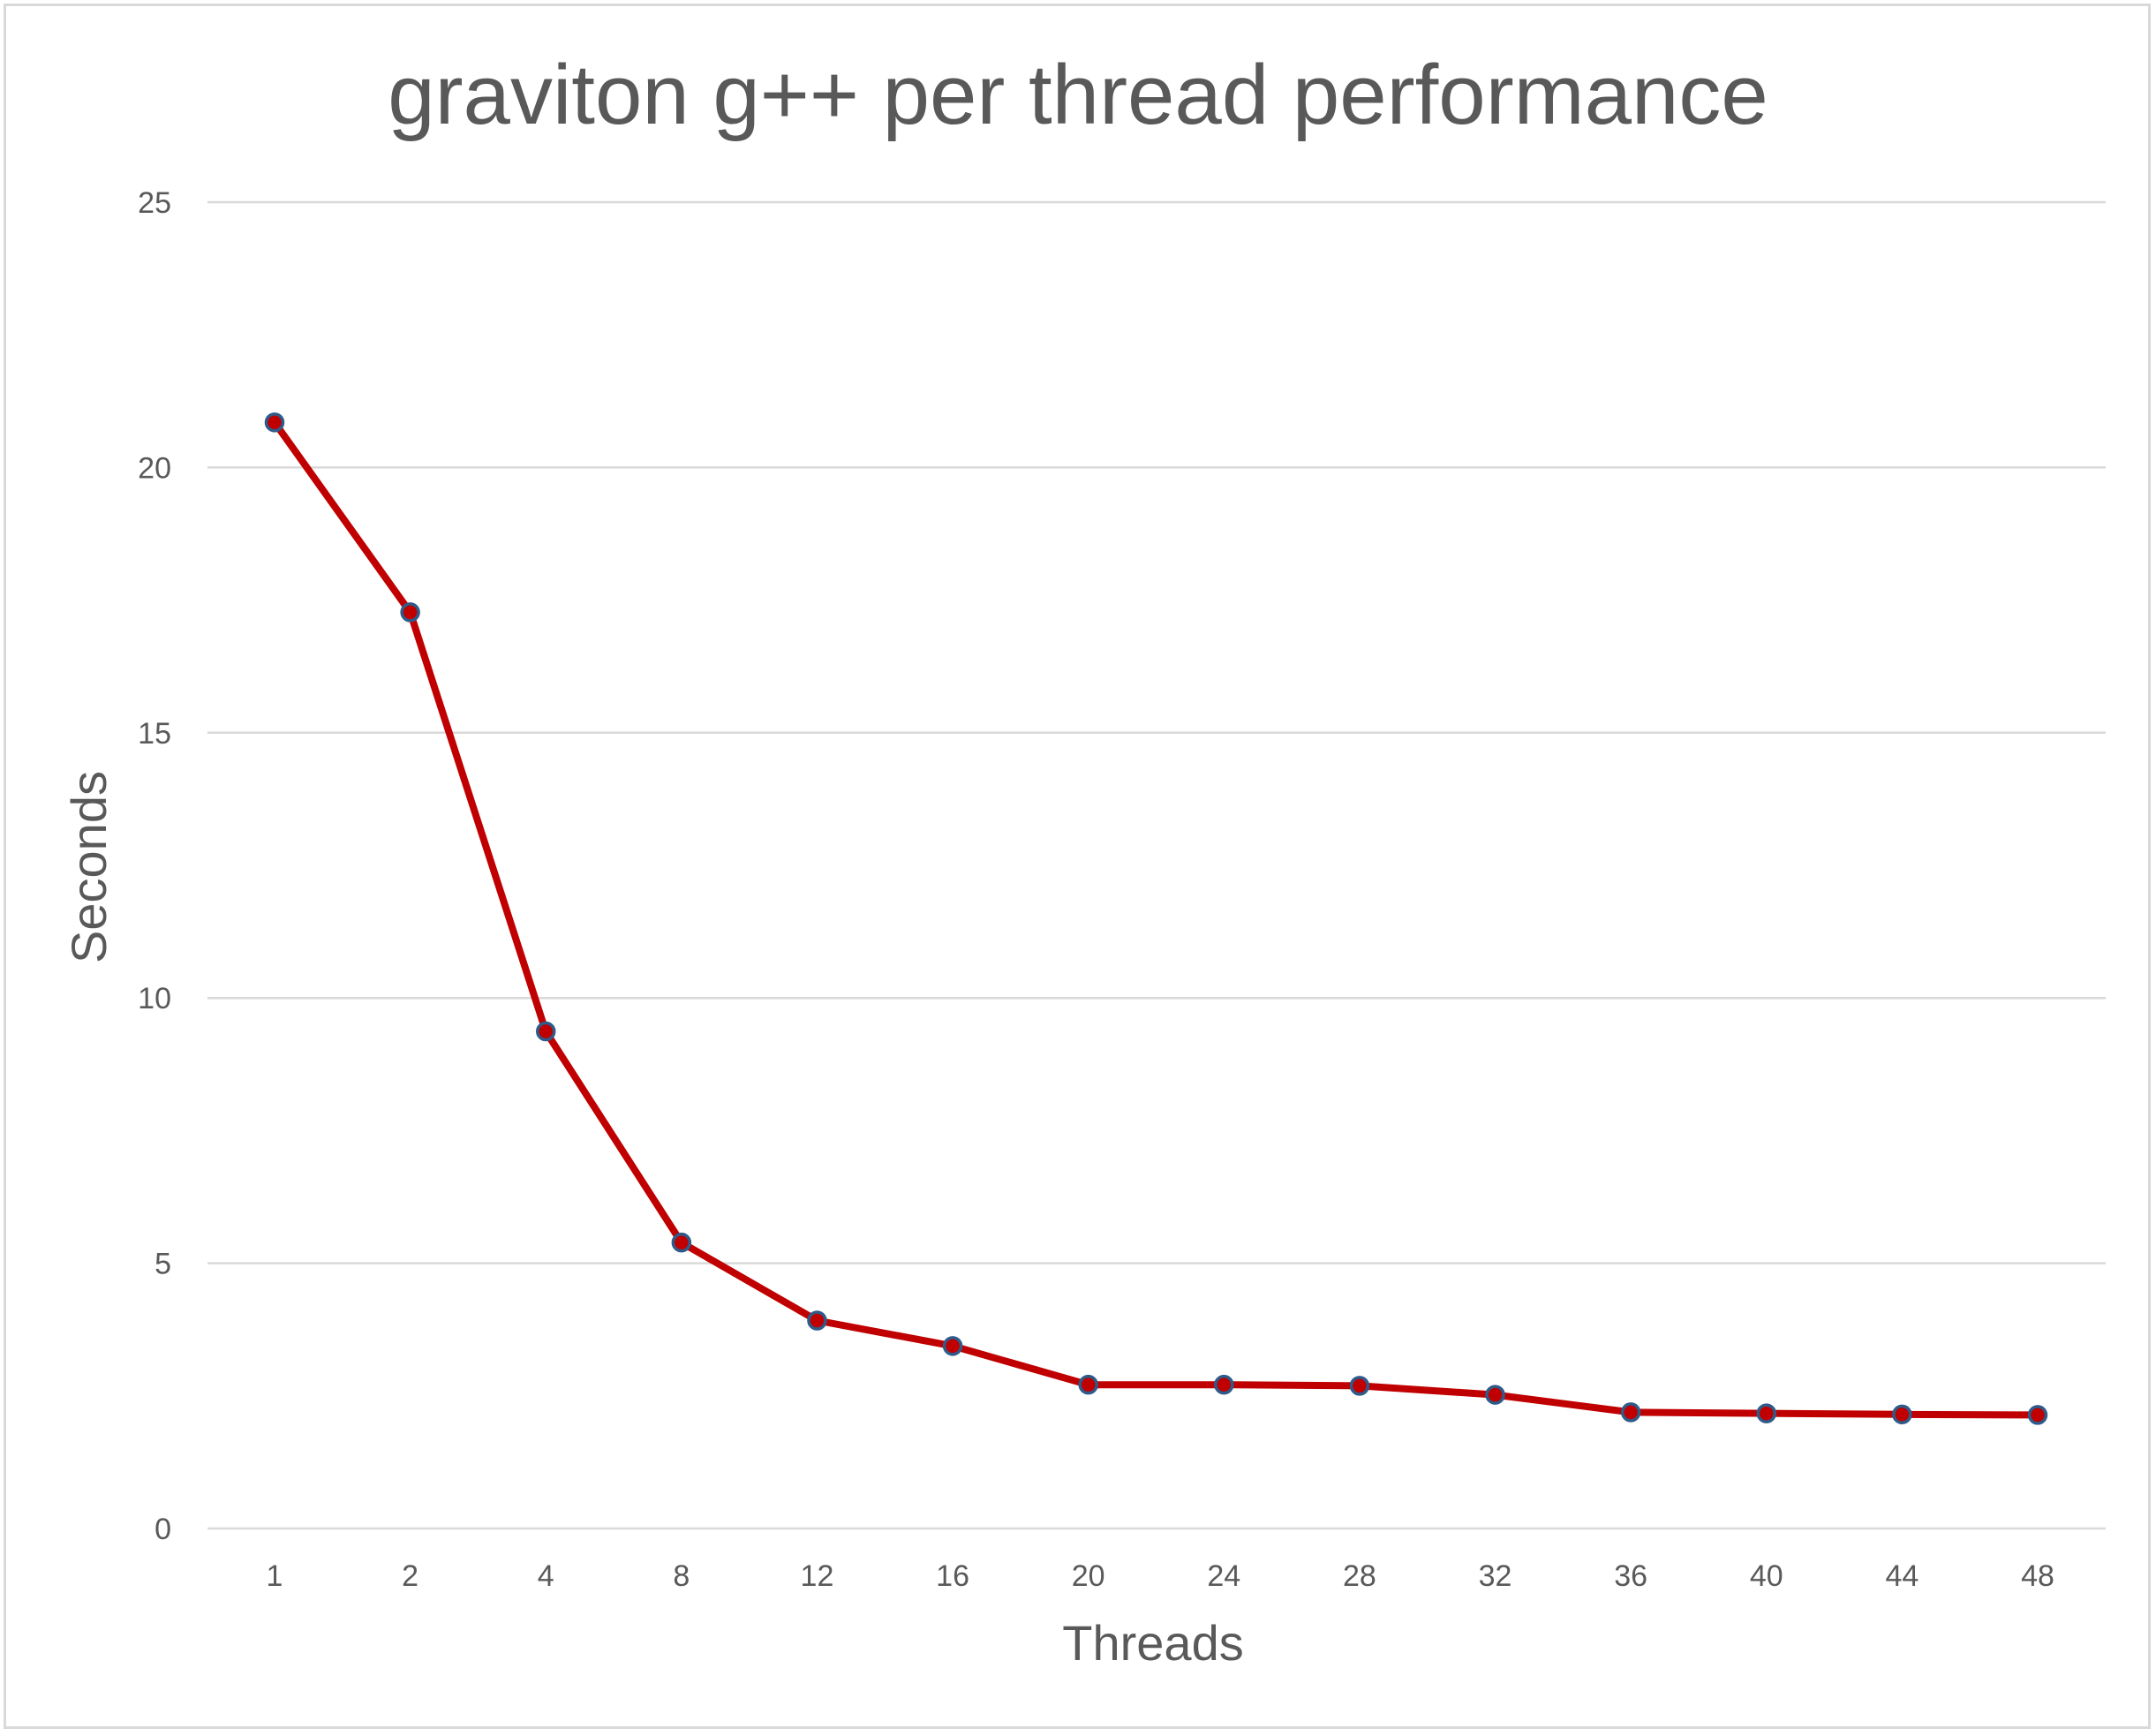 This screenshot has width=2156, height=1736. What do you see at coordinates (410, 1576) in the screenshot?
I see `x-tick-label-2: 2` at bounding box center [410, 1576].